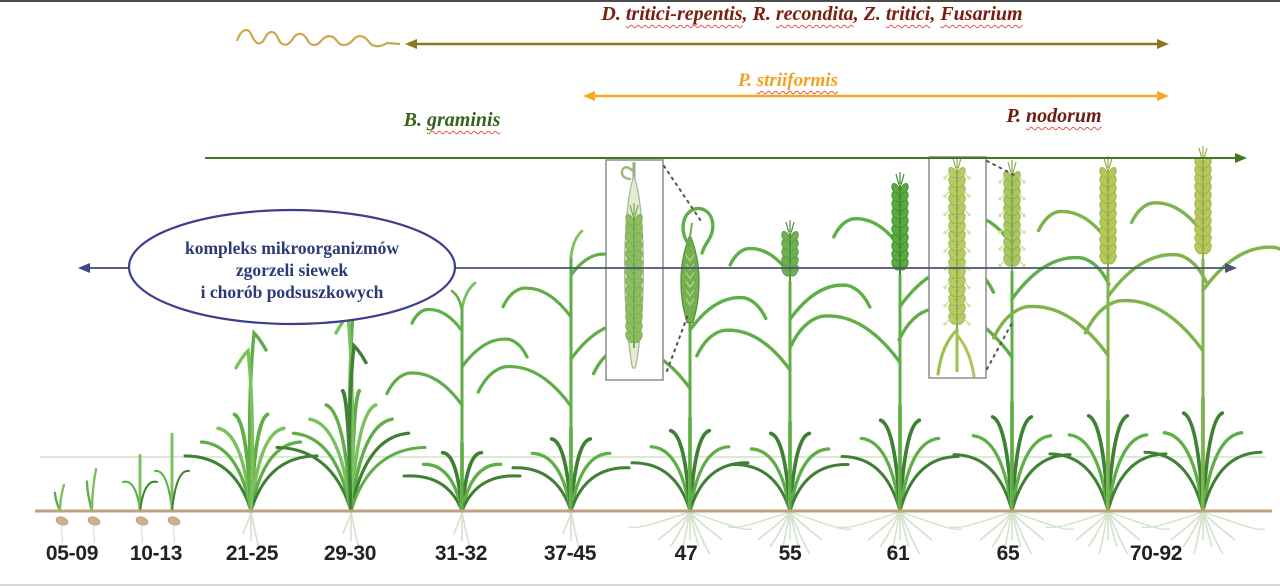  I want to click on stage-label-55: 55, so click(790, 553).